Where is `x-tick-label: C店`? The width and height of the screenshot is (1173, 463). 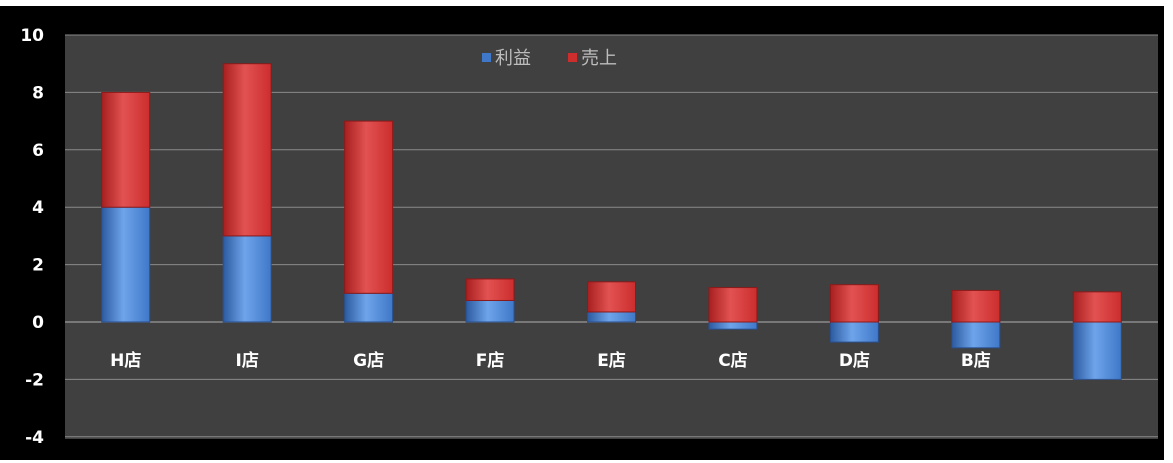
x-tick-label: C店 is located at coordinates (732, 360).